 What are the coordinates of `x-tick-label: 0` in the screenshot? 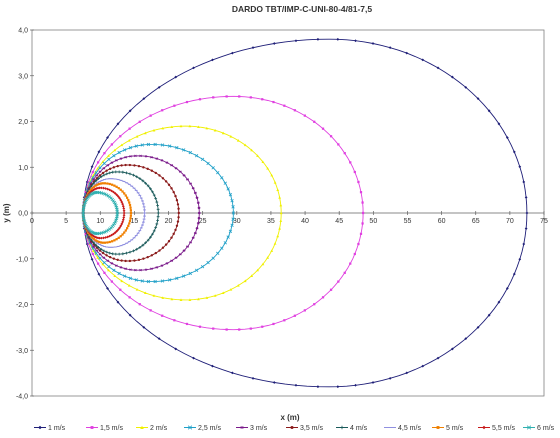 It's located at (32, 221).